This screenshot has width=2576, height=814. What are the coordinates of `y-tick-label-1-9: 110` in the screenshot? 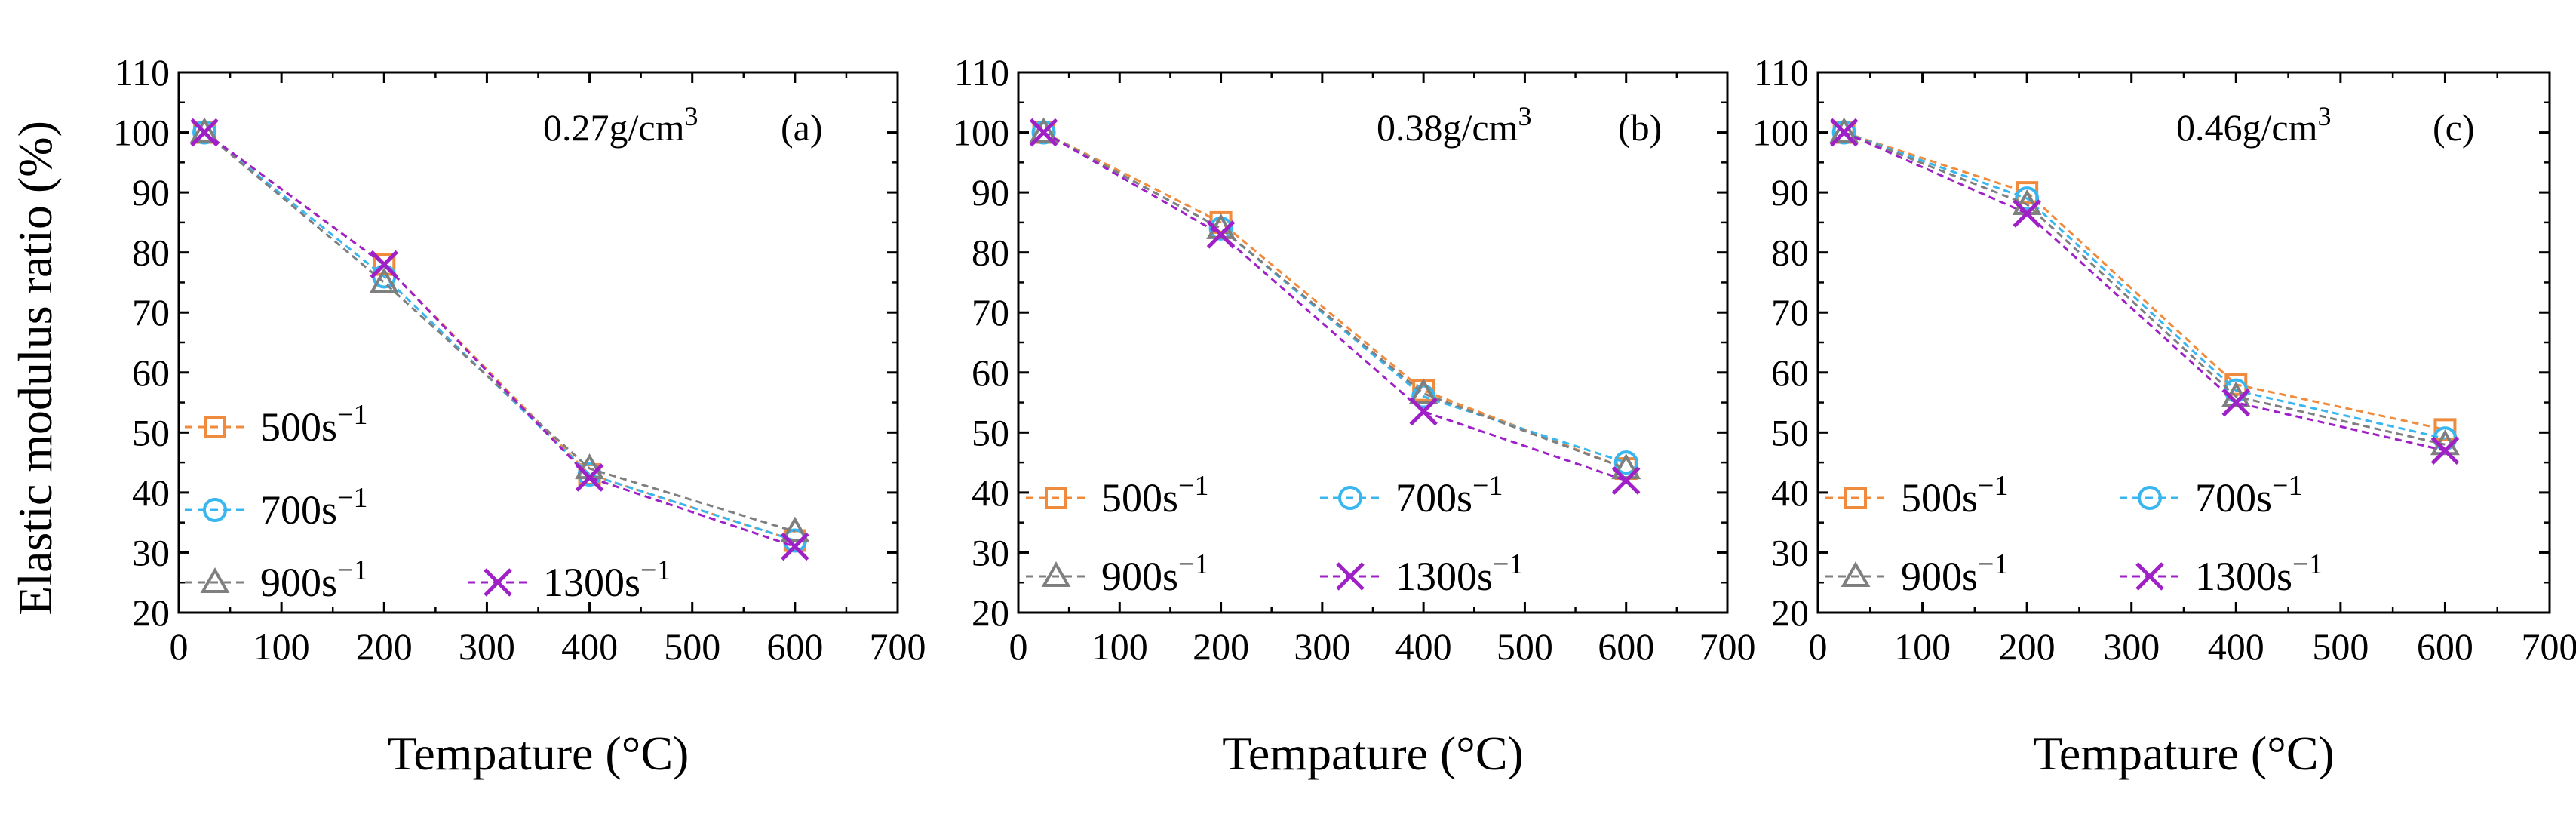 It's located at (981, 72).